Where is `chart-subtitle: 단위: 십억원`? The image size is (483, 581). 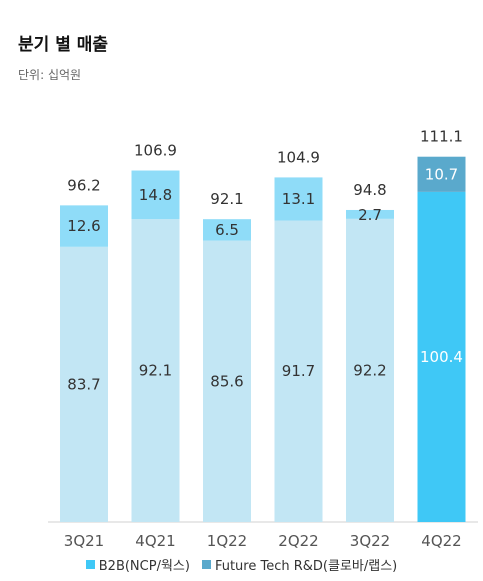
chart-subtitle: 단위: 십억원 is located at coordinates (50, 75).